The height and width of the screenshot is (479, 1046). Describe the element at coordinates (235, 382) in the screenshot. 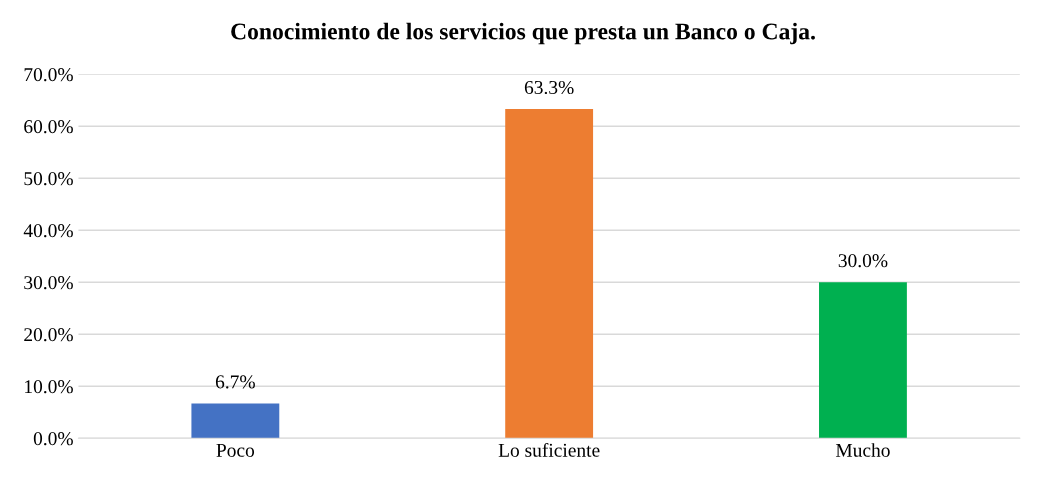

I see `data-label: 6.7%` at that location.